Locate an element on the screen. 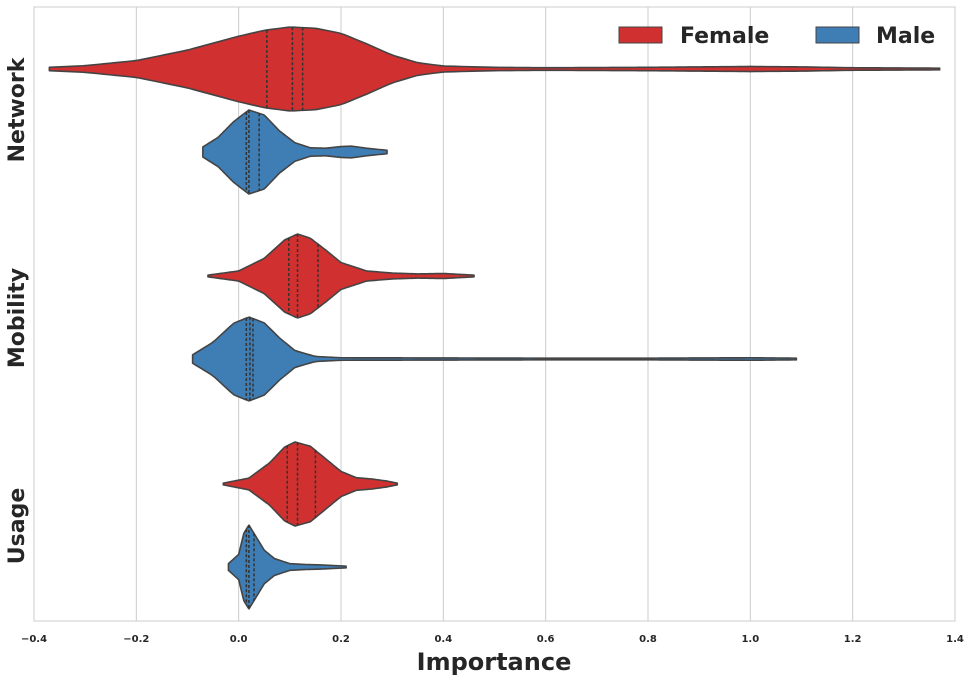 The width and height of the screenshot is (970, 682). x-tick-label: −0.4 is located at coordinates (34, 639).